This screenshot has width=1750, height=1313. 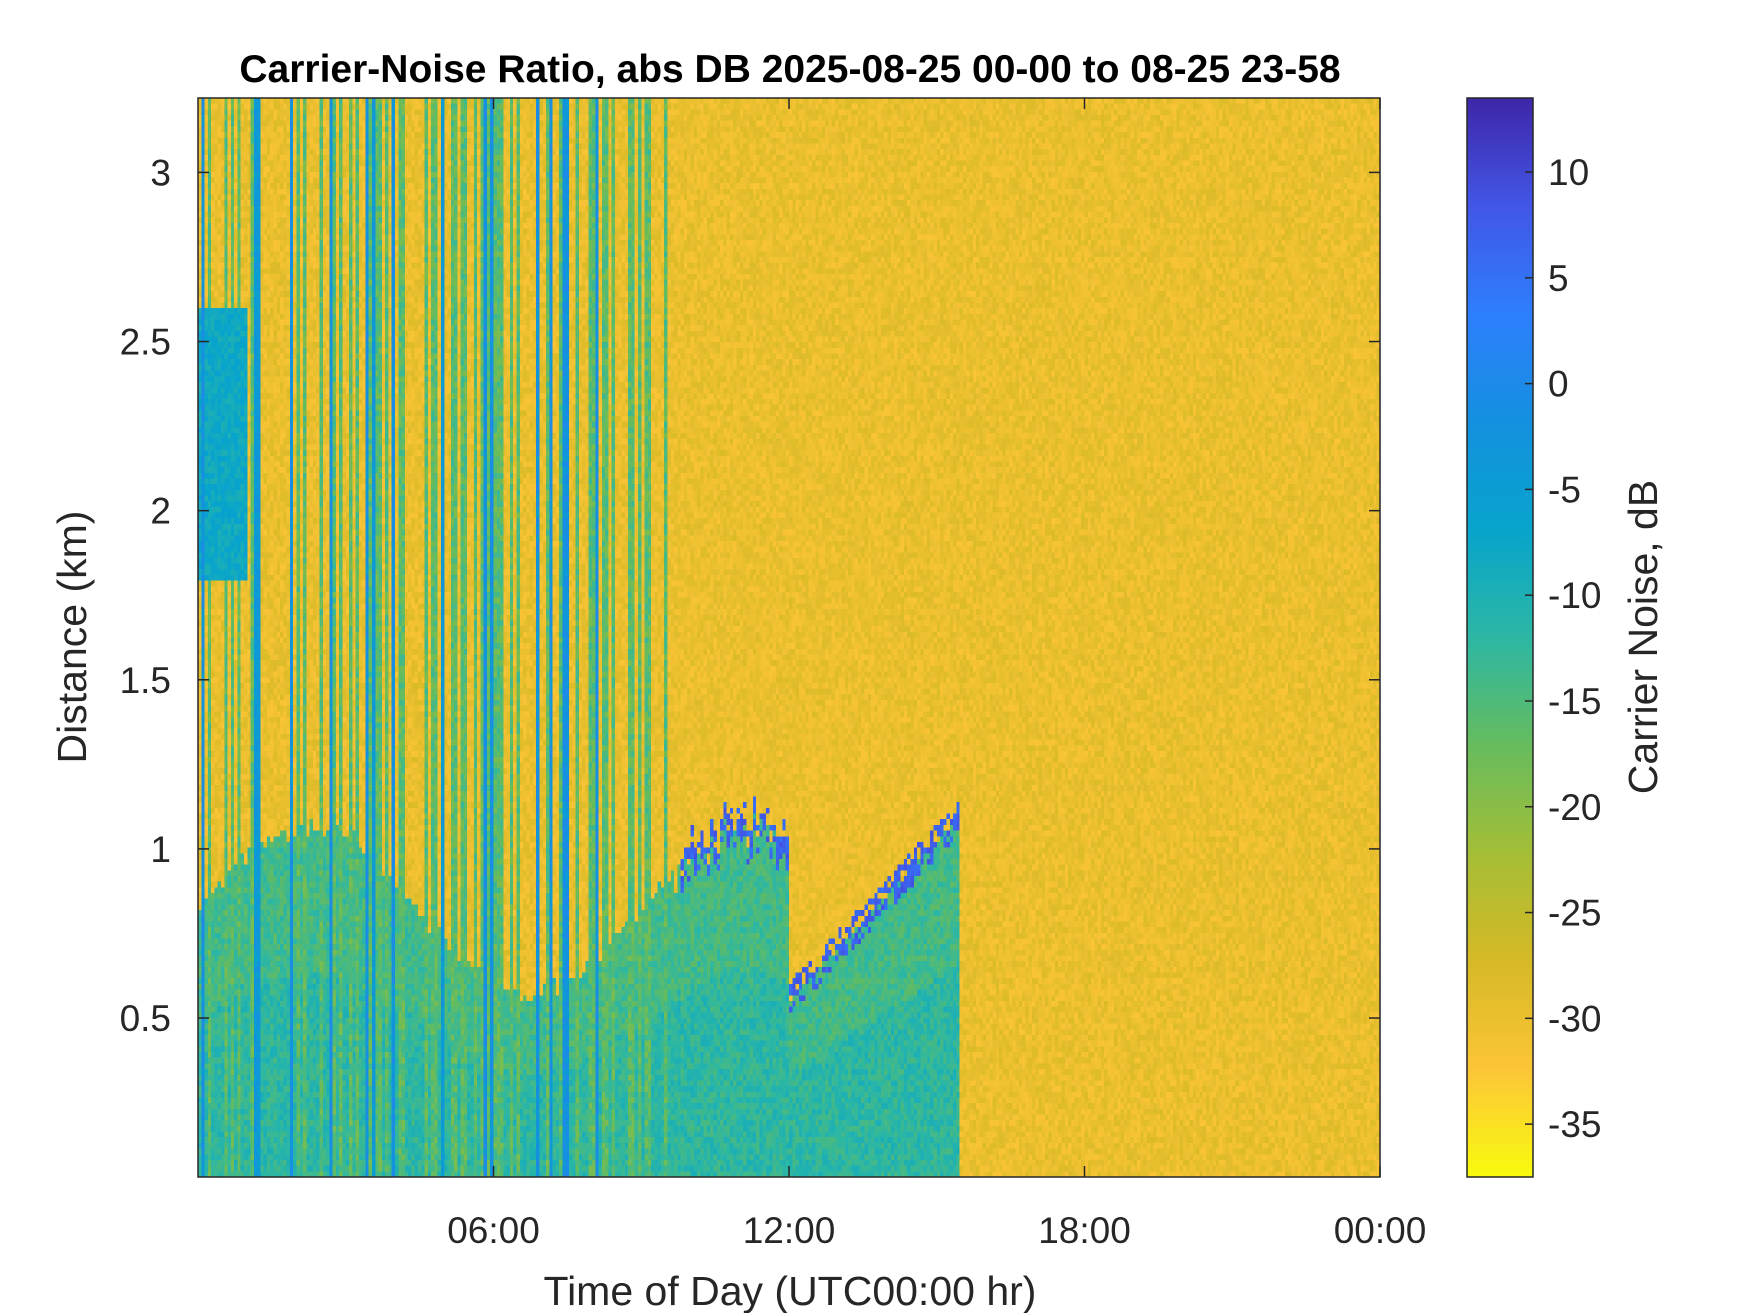 I want to click on y-tick-label: 0.5, so click(x=145, y=1018).